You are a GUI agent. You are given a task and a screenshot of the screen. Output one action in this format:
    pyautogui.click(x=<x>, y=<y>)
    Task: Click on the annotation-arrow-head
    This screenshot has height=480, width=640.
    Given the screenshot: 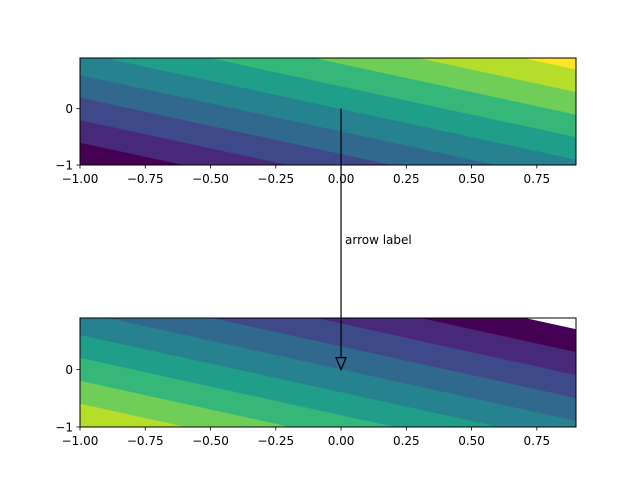 What is the action you would take?
    pyautogui.click(x=341, y=364)
    